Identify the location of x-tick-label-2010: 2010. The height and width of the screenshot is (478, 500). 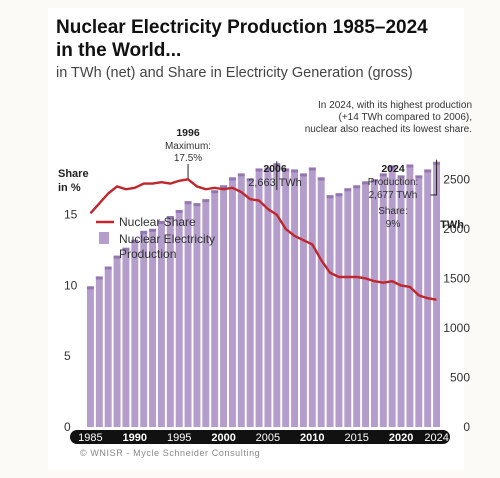
(312, 438).